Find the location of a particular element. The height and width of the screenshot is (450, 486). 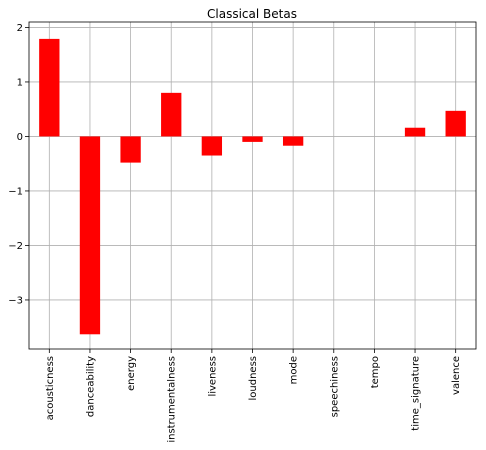

x-tick-label: instrumentalness is located at coordinates (172, 399).